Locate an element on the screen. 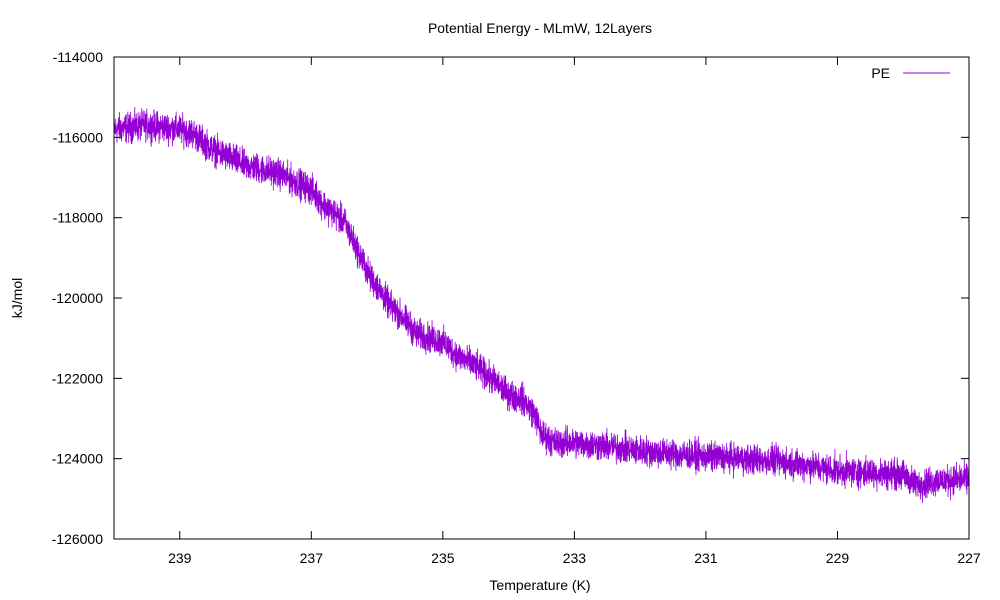  y-tick-label: -116000 is located at coordinates (78, 137).